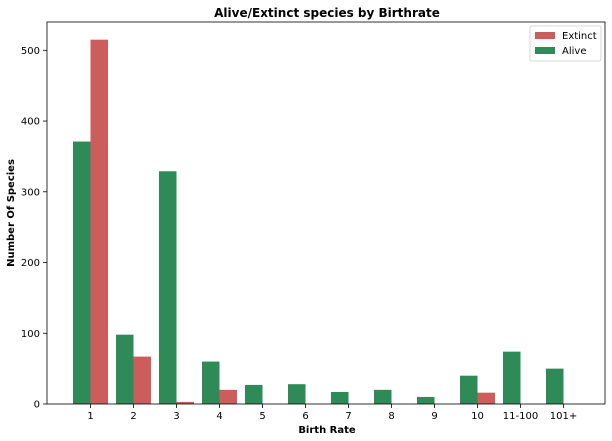  Describe the element at coordinates (520, 416) in the screenshot. I see `x-tick-label-11-100: 11-100` at that location.